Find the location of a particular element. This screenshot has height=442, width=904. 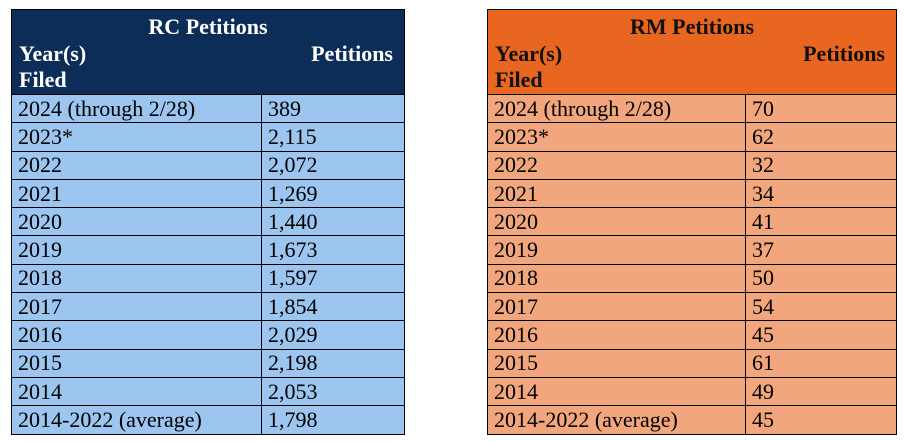

table-row: 2019 37 is located at coordinates (692, 250).